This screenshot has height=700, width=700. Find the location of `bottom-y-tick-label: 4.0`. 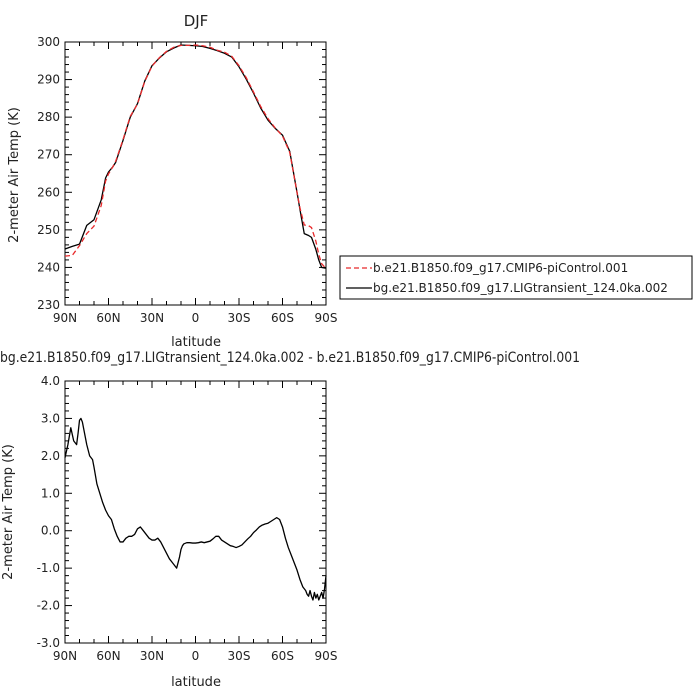

bottom-y-tick-label: 4.0 is located at coordinates (50, 381).